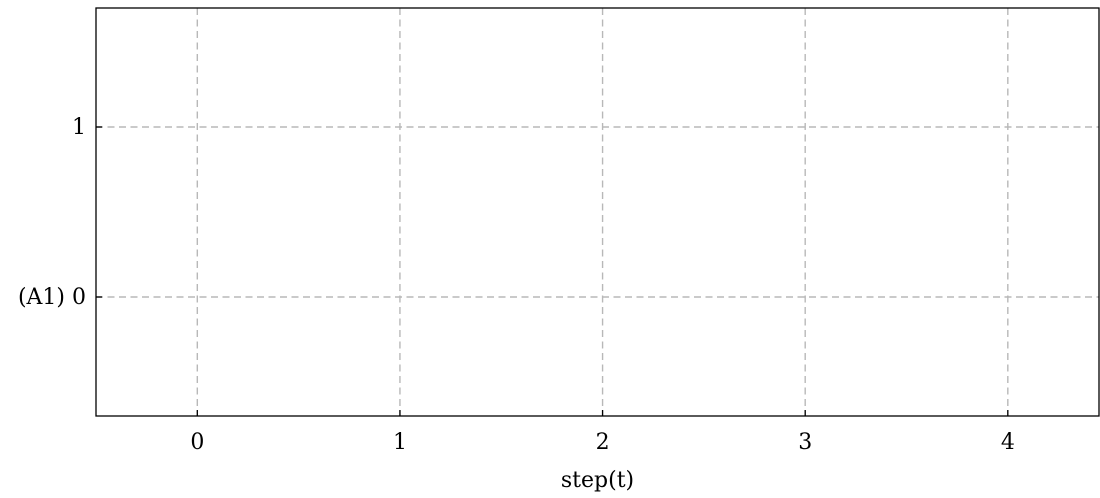 The image size is (1100, 498). Describe the element at coordinates (52, 297) in the screenshot. I see `y-tick-label-0: (A1) 0` at that location.